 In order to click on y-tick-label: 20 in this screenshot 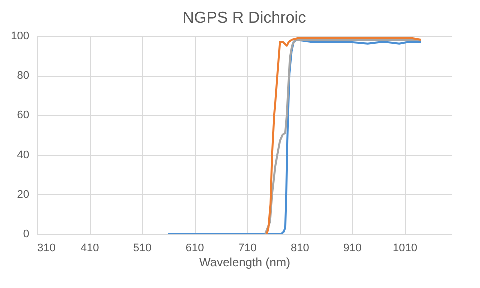, I will do `click(23, 194)`.